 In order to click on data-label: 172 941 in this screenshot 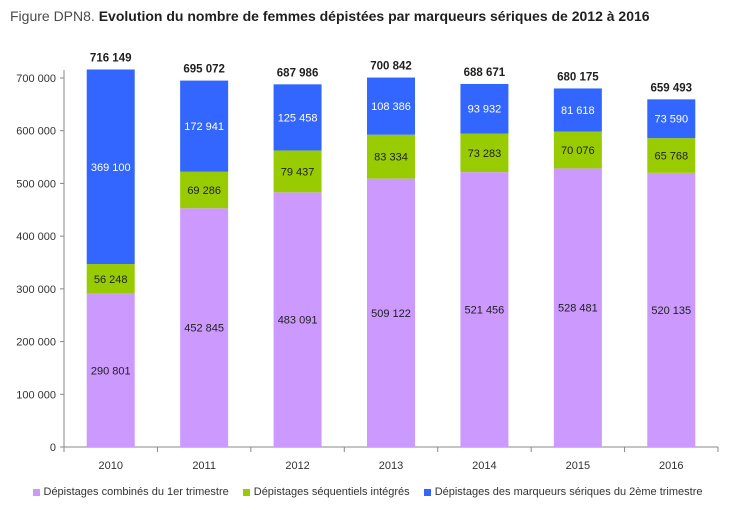, I will do `click(204, 127)`.